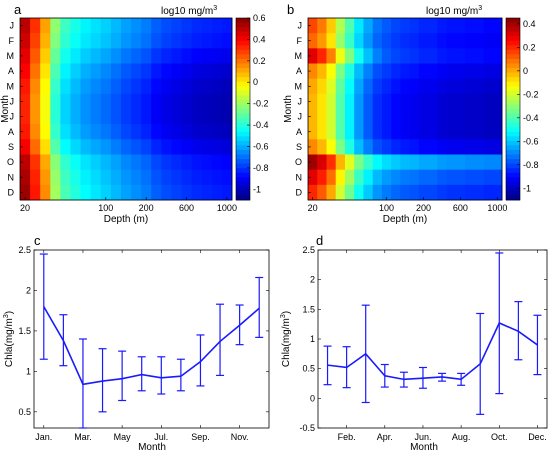  I want to click on depth-tick-label: 600, so click(460, 208).